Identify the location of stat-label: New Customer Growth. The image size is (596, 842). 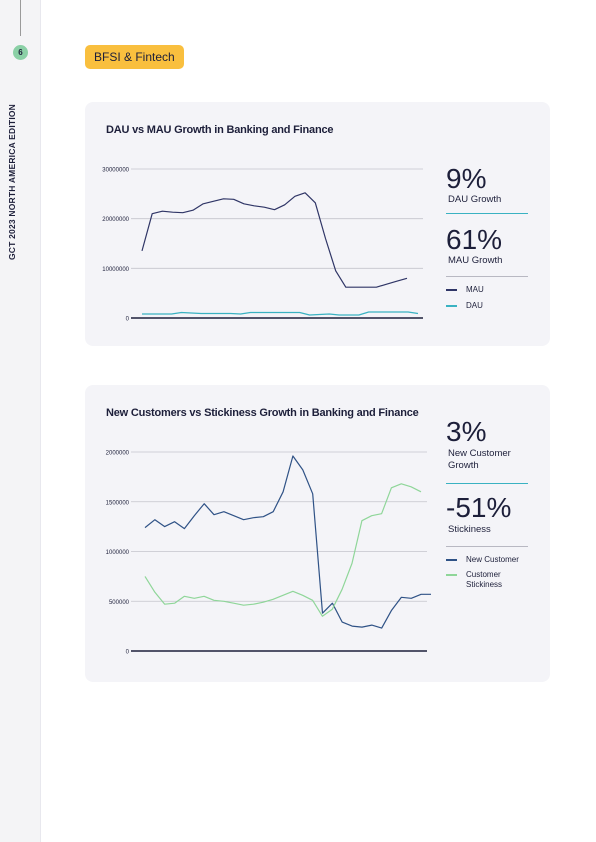
(479, 459).